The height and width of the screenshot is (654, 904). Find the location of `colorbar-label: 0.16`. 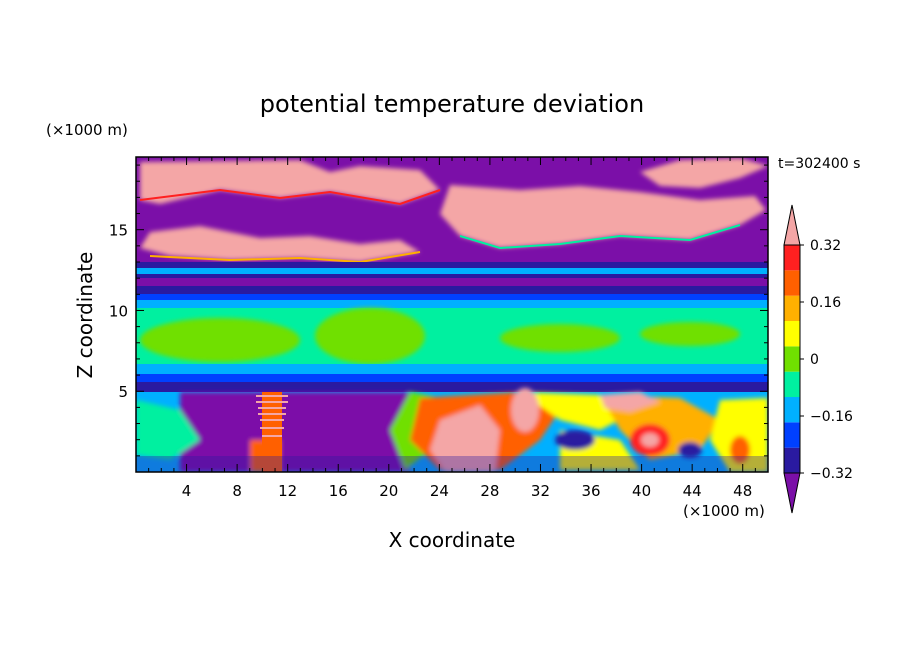

colorbar-label: 0.16 is located at coordinates (825, 303).